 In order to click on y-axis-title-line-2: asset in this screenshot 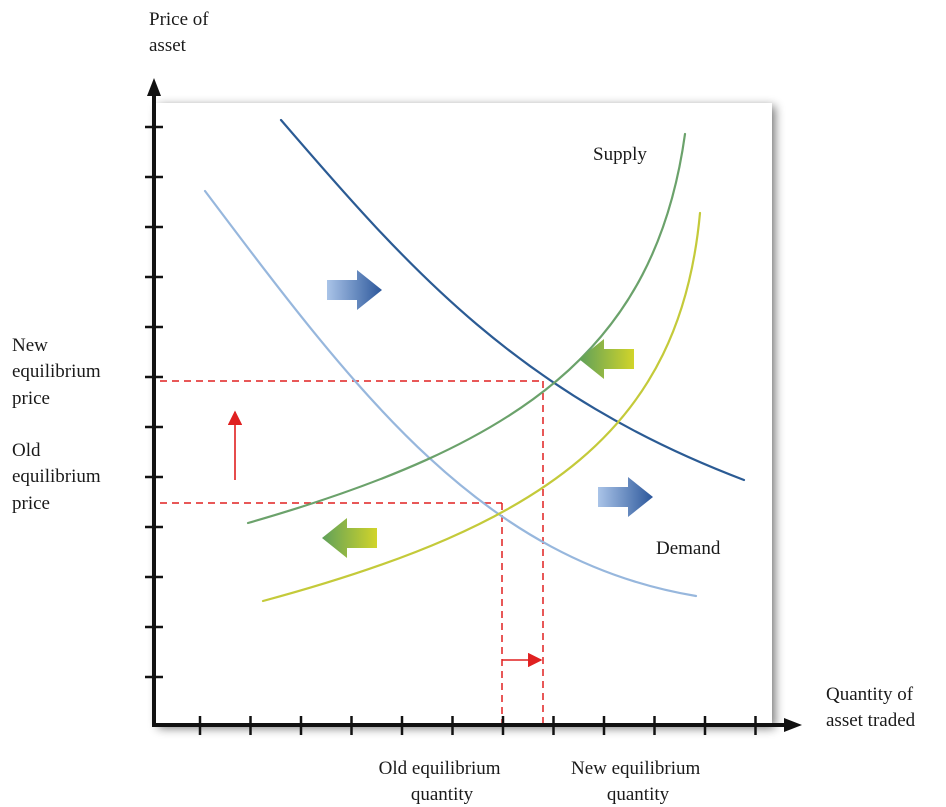, I will do `click(168, 45)`.